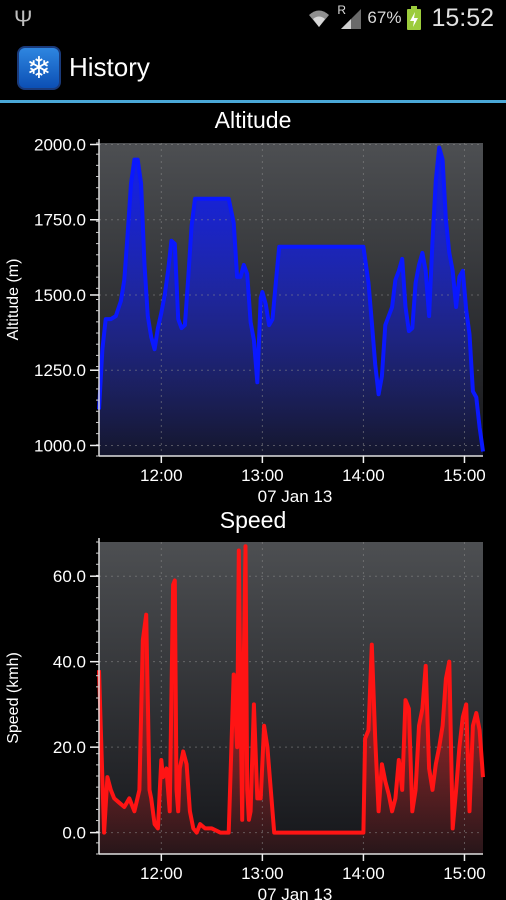  What do you see at coordinates (74, 833) in the screenshot?
I see `speed-y-tick-label: 0.0` at bounding box center [74, 833].